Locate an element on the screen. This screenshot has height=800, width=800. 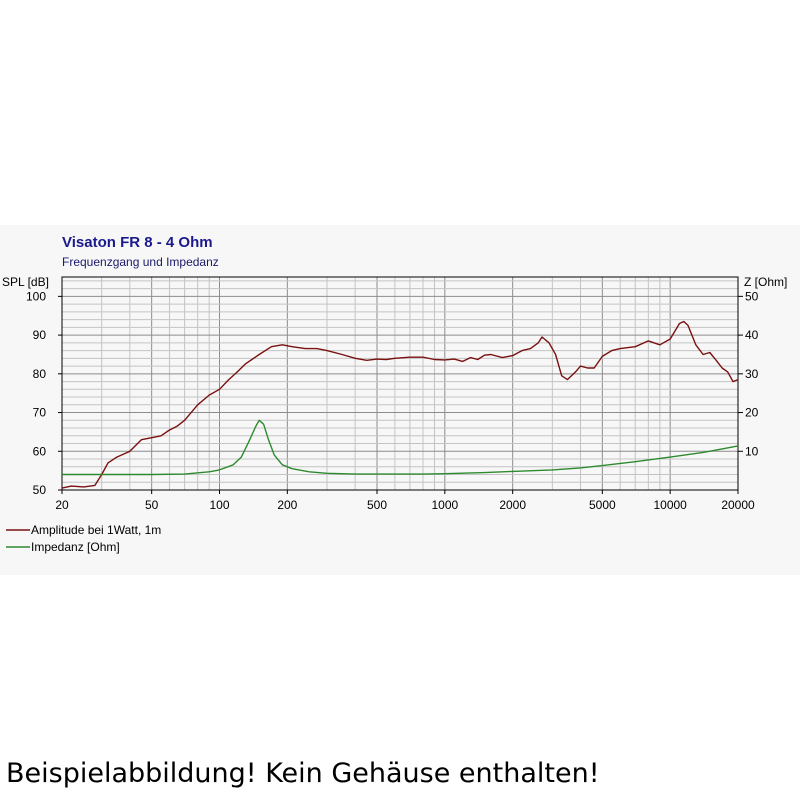
series-line-impedance is located at coordinates (400, 447).